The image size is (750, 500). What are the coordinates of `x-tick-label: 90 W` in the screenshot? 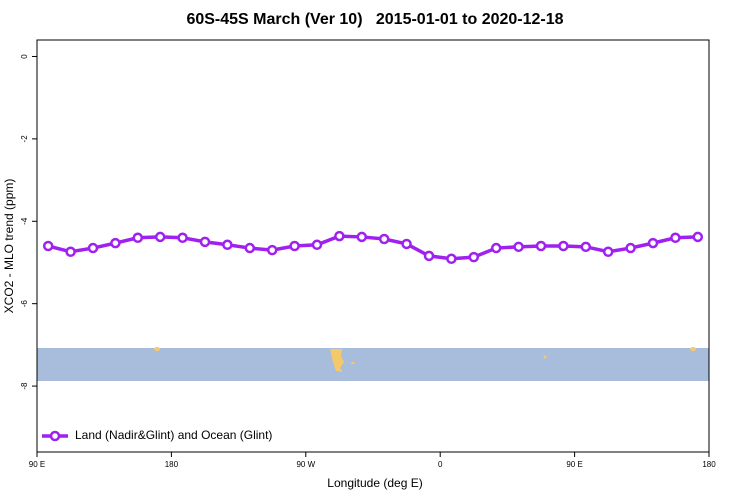 It's located at (305, 464).